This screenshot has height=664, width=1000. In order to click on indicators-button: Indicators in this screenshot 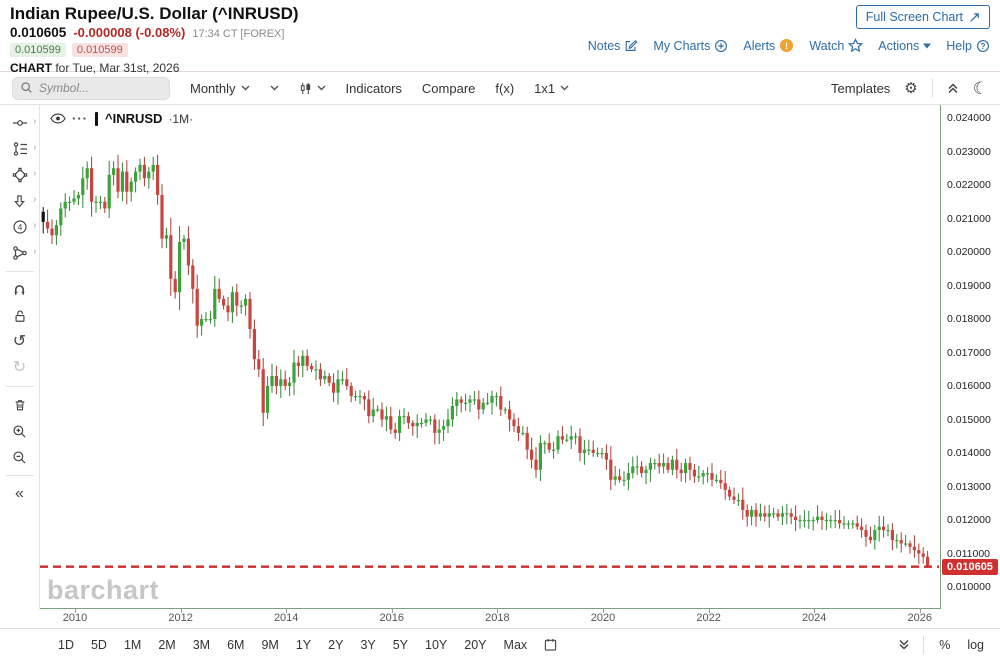, I will do `click(373, 88)`.